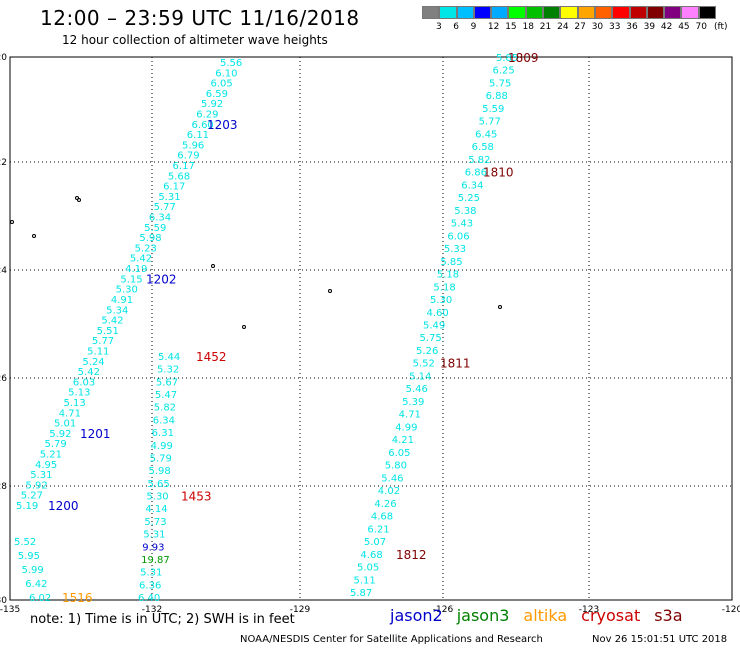  What do you see at coordinates (10, 610) in the screenshot?
I see `lon-tick-label: -135` at bounding box center [10, 610].